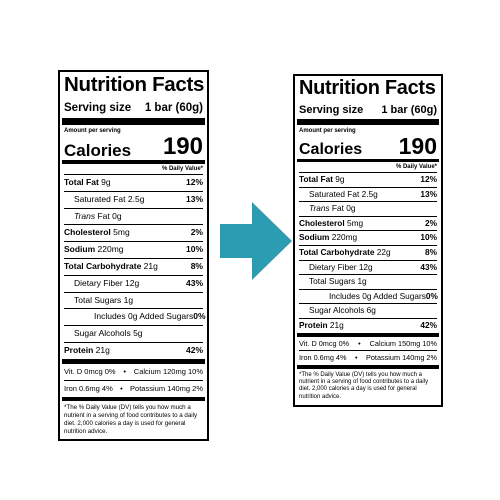  Describe the element at coordinates (256, 241) in the screenshot. I see `arrow-right-icon` at that location.